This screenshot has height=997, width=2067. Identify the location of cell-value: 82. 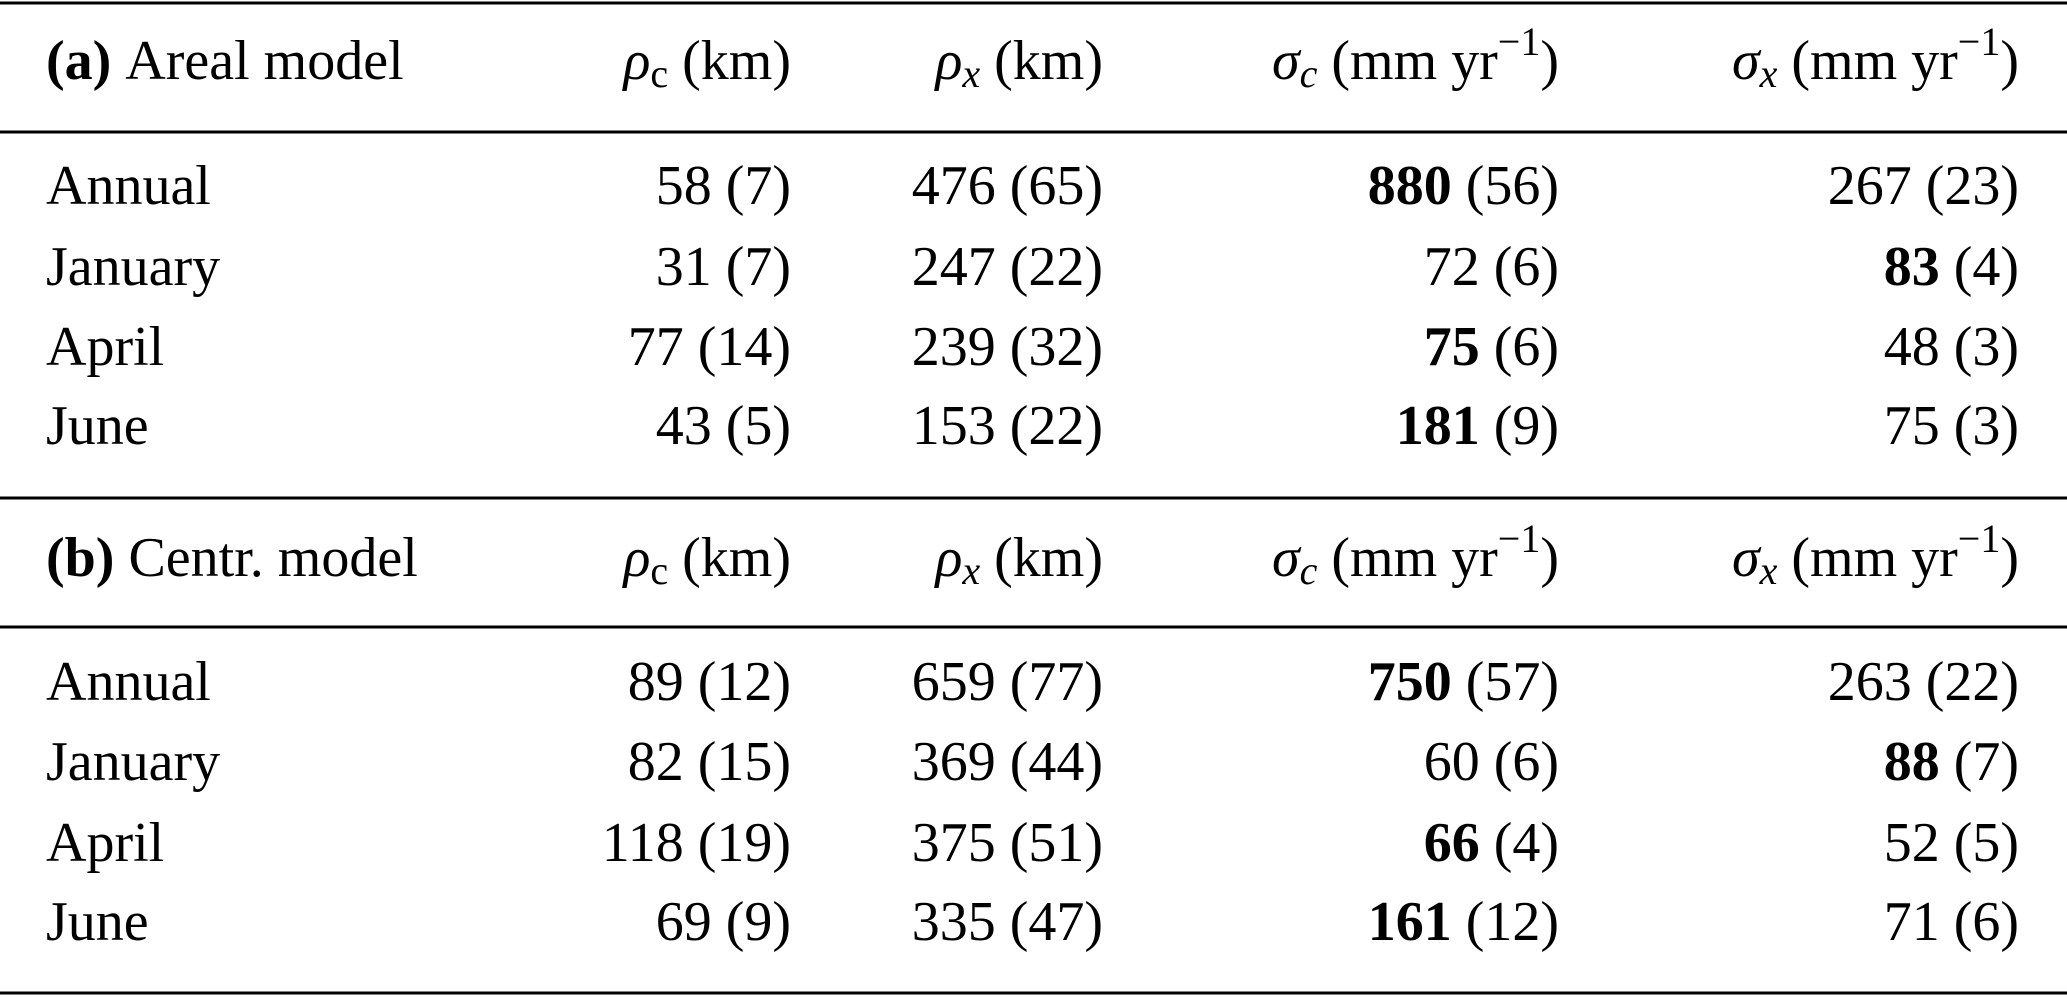
(656, 762).